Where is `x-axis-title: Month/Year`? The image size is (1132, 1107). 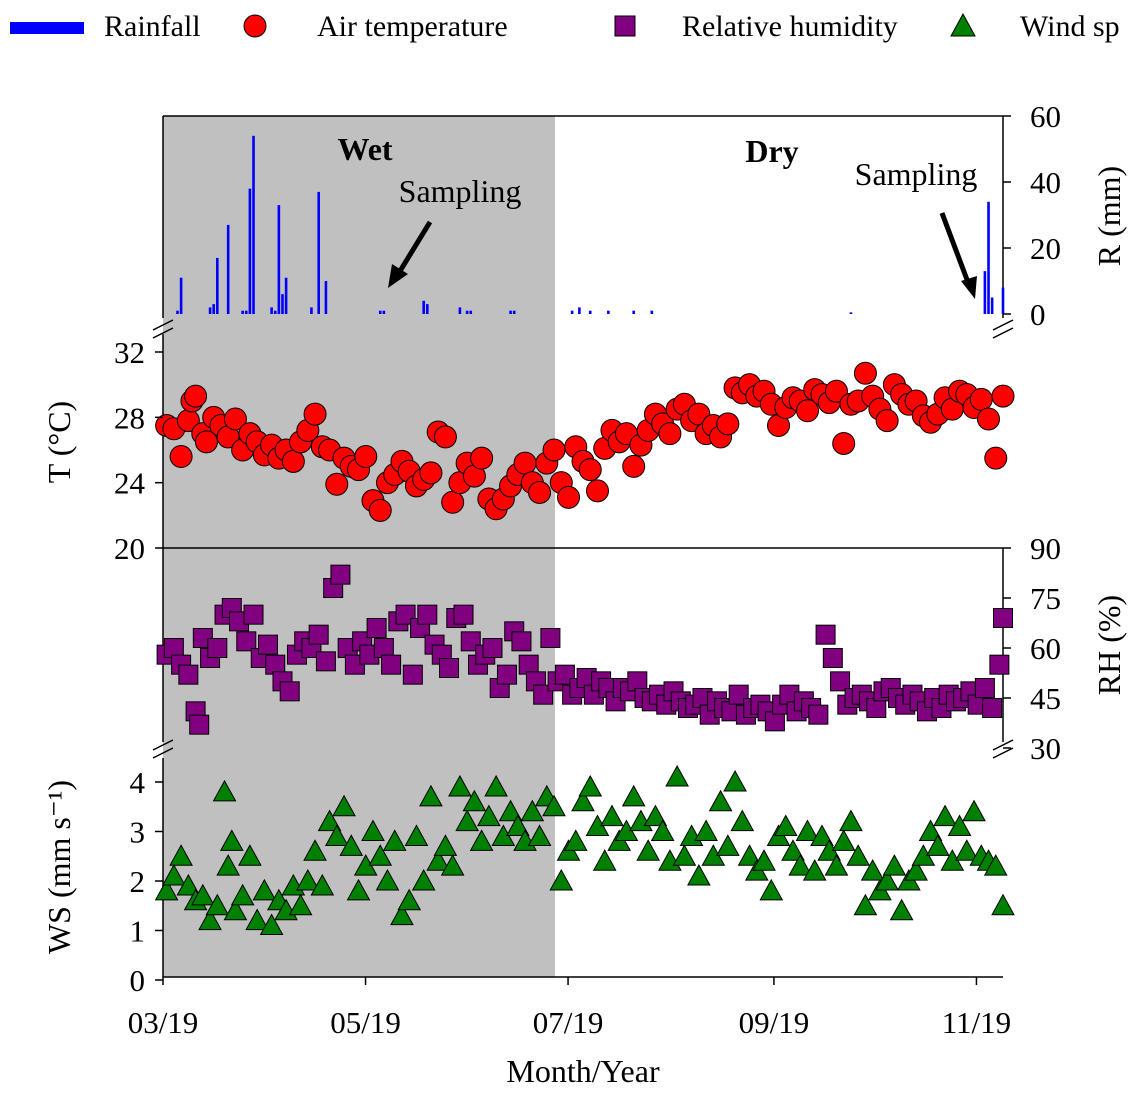
x-axis-title: Month/Year is located at coordinates (583, 1071).